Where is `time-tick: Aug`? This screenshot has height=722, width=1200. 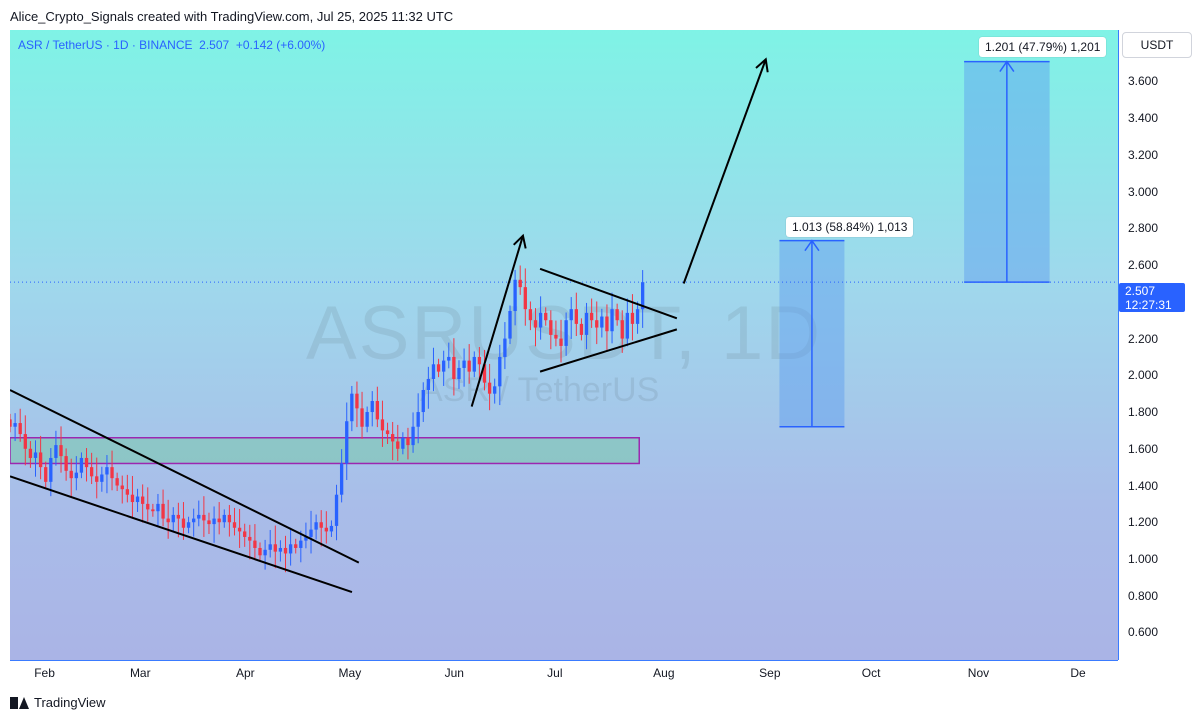
time-tick: Aug is located at coordinates (664, 673).